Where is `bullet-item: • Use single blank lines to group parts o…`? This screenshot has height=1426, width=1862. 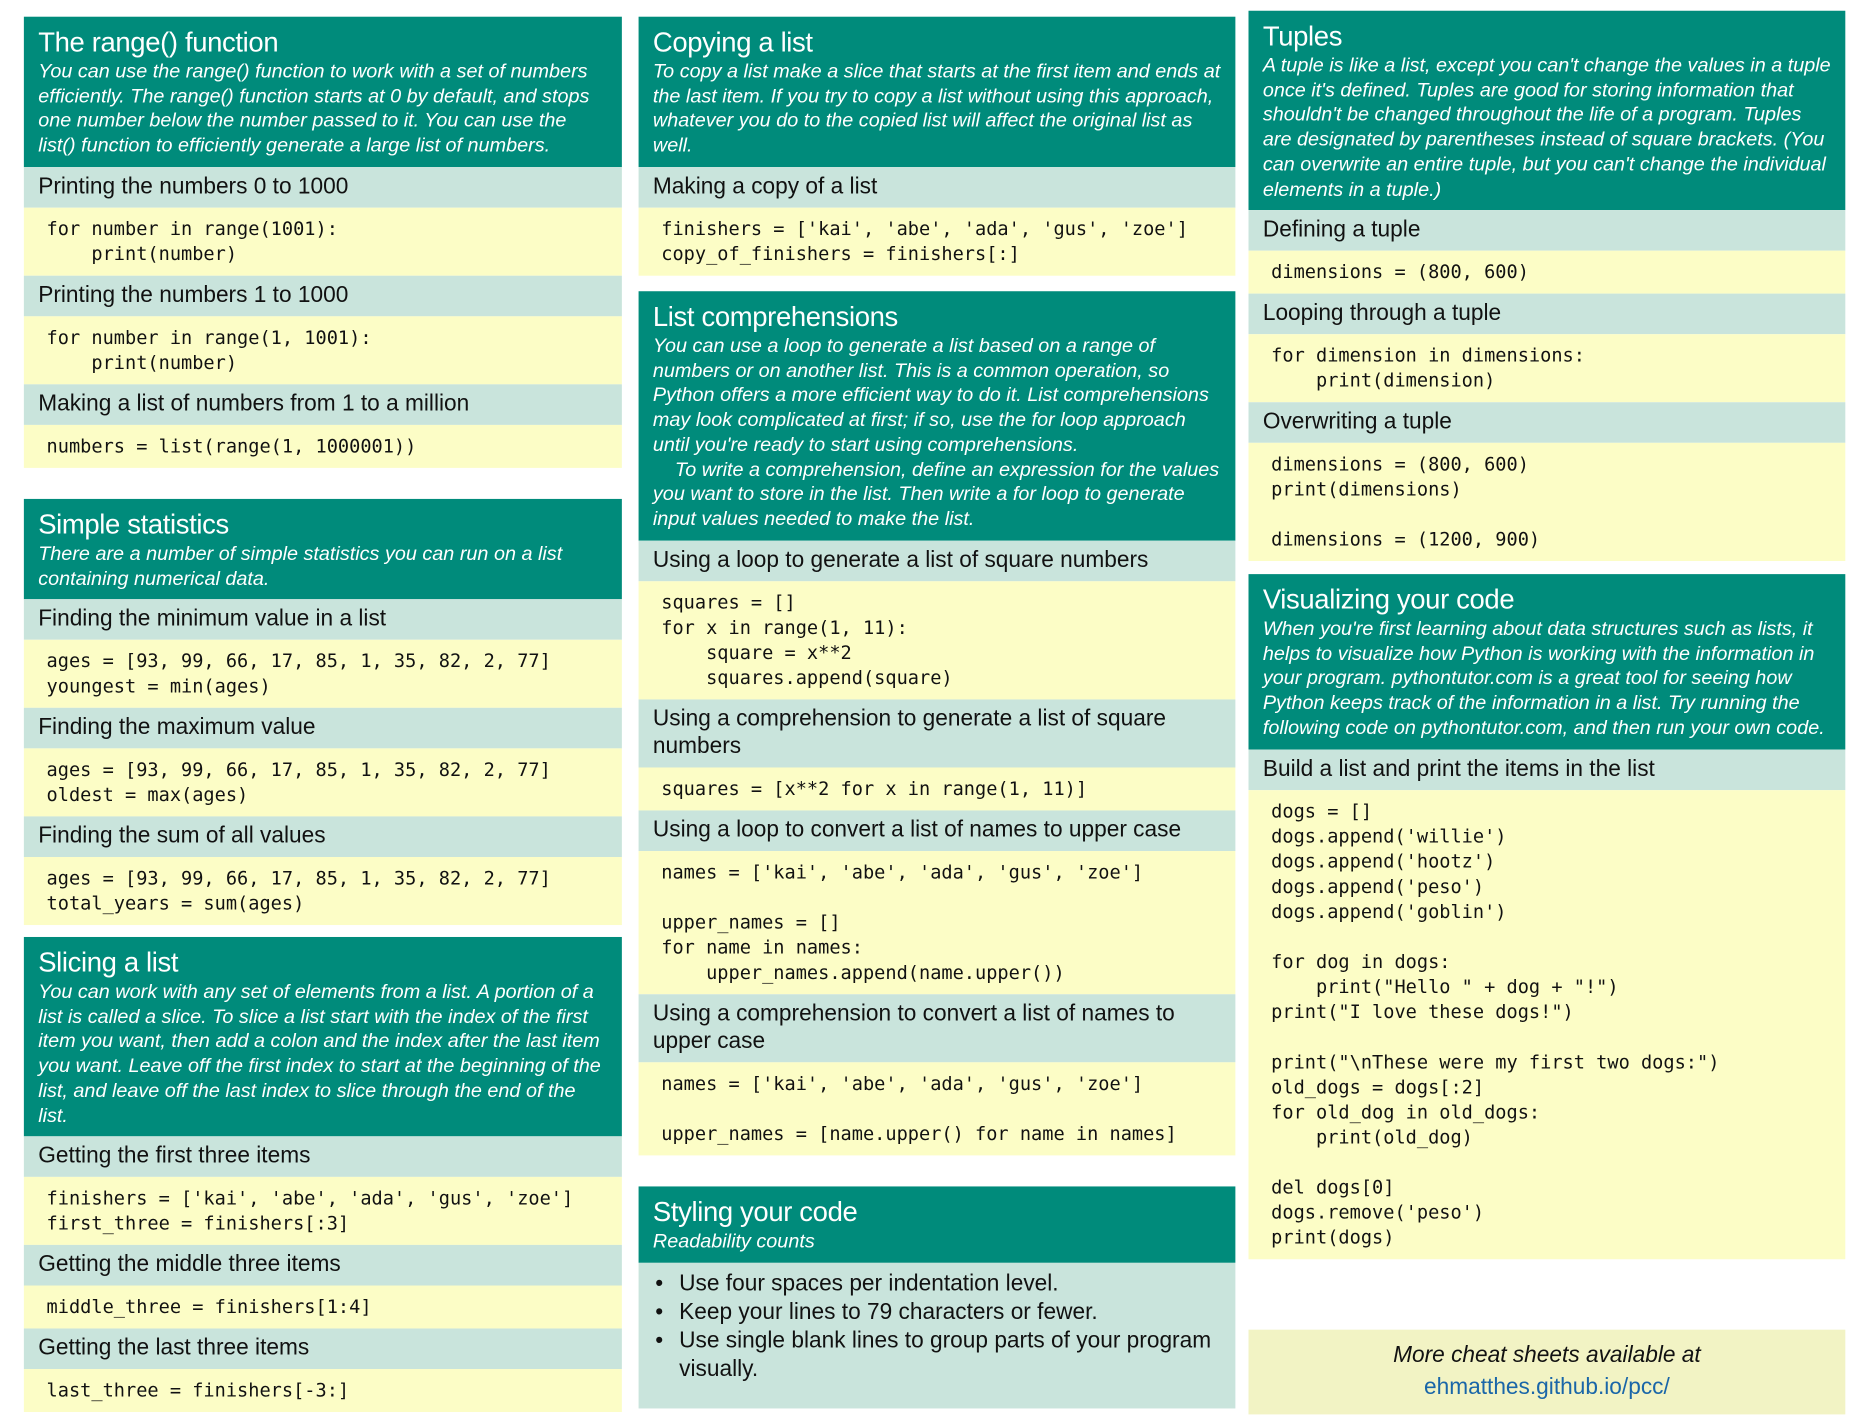 bullet-item: • Use single blank lines to group parts o… is located at coordinates (933, 1355).